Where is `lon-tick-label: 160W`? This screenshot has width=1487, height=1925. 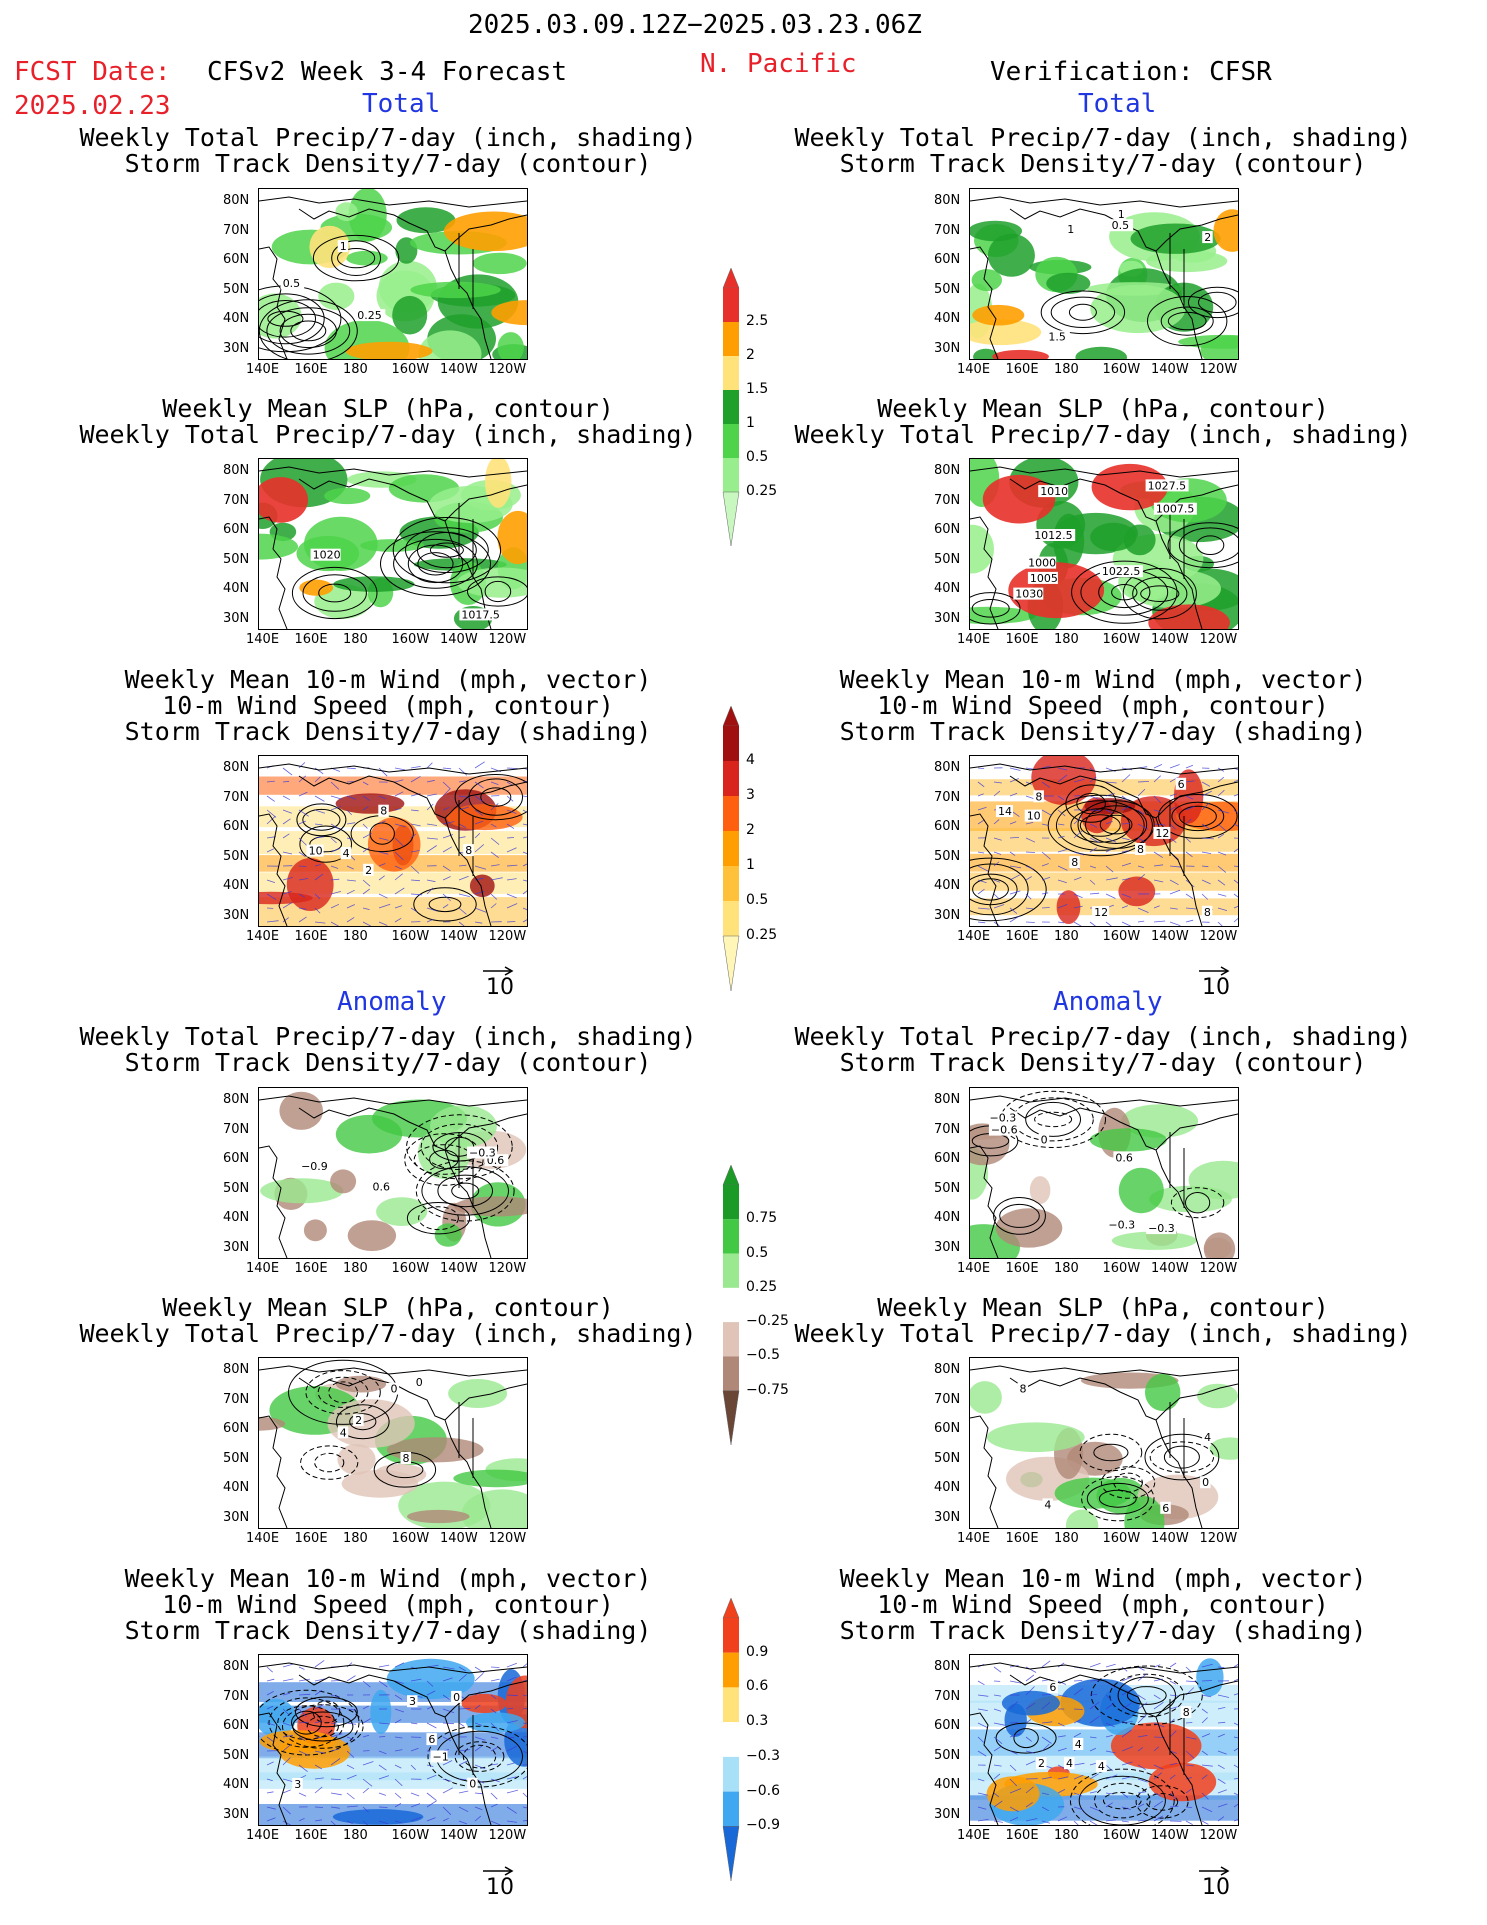 lon-tick-label: 160W is located at coordinates (1121, 1268).